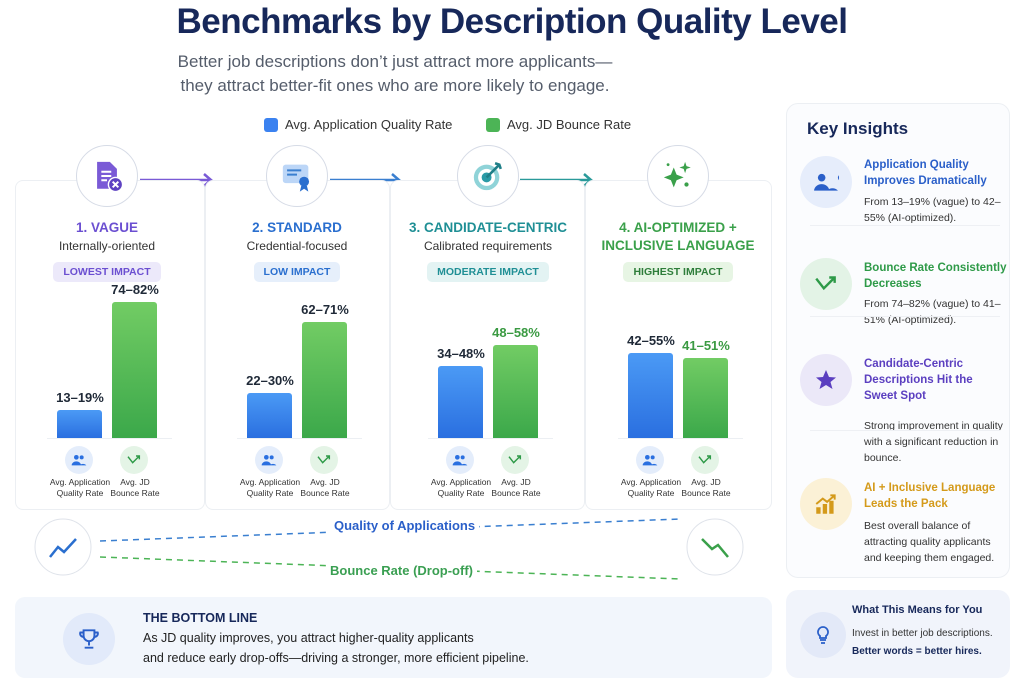 The width and height of the screenshot is (1024, 683). I want to click on page-title: Benchmarks by Description Quality Level, so click(512, 21).